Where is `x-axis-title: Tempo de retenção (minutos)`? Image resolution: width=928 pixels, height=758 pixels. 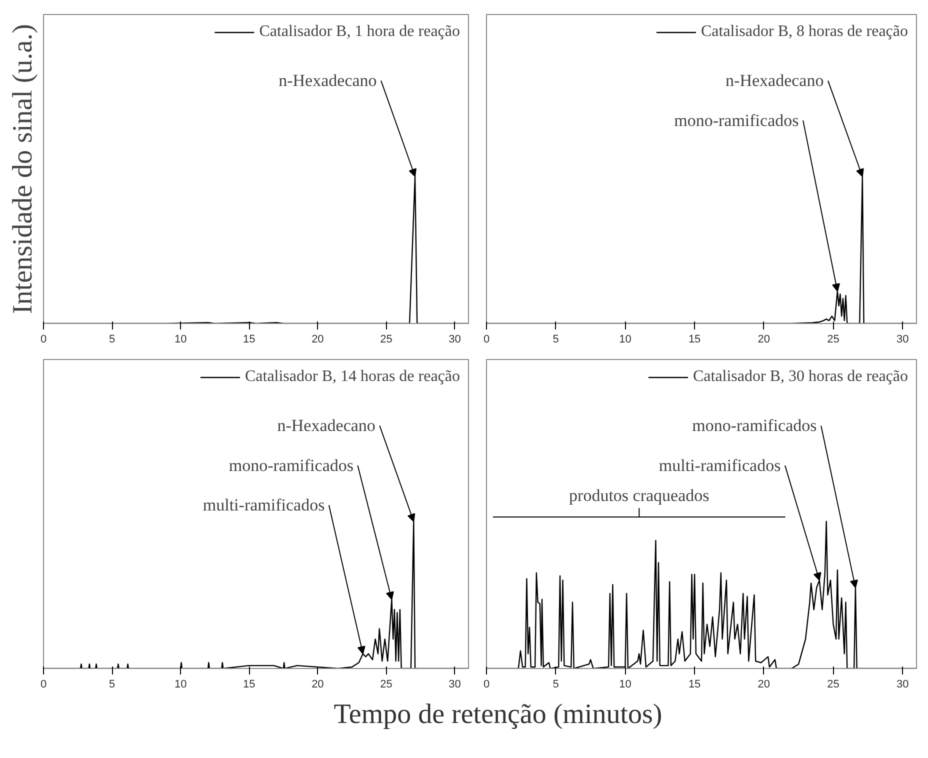
x-axis-title: Tempo de retenção (minutos) is located at coordinates (498, 715).